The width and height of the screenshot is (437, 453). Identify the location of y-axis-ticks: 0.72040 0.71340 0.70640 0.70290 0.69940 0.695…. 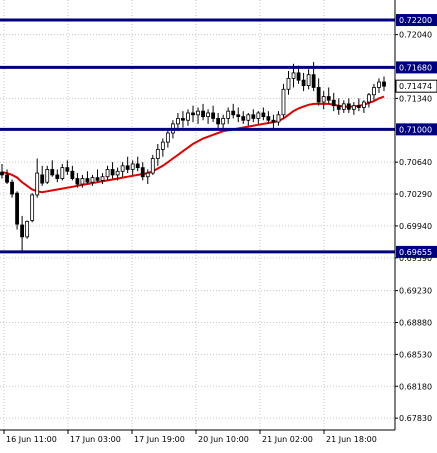
(413, 227).